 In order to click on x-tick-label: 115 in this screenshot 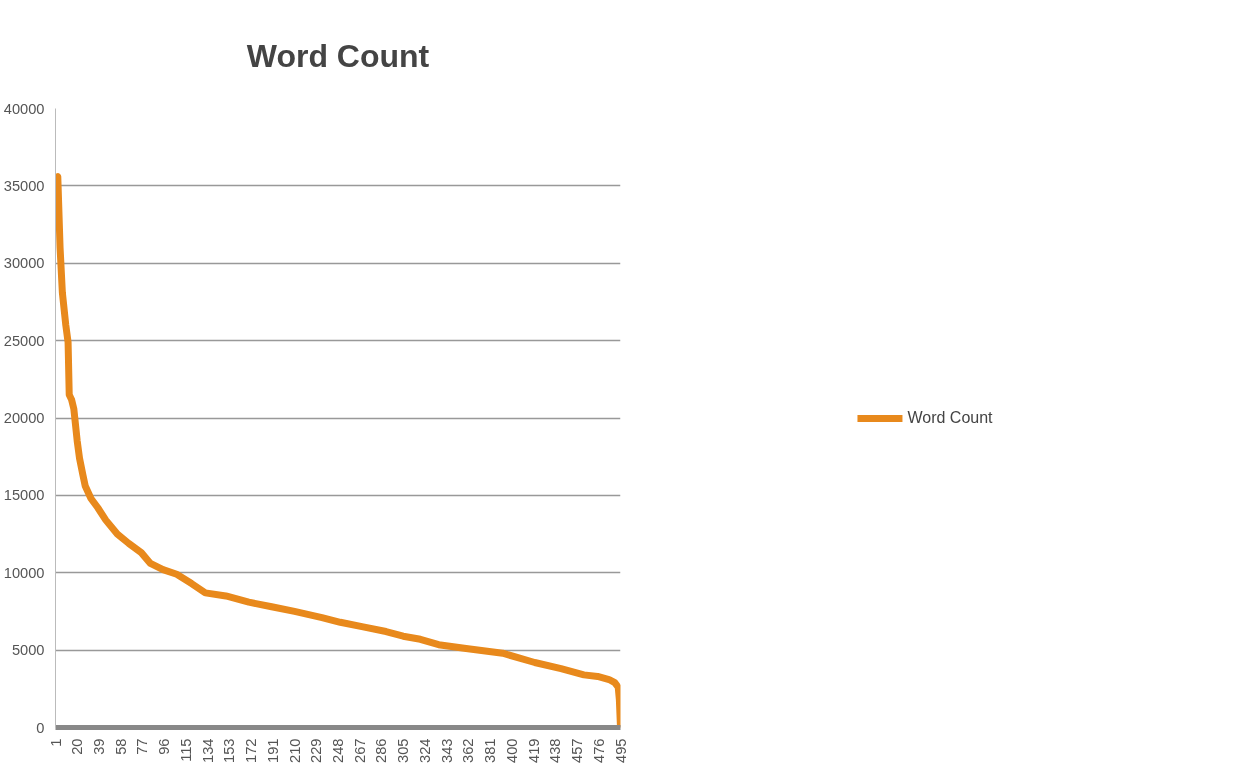, I will do `click(185, 750)`.